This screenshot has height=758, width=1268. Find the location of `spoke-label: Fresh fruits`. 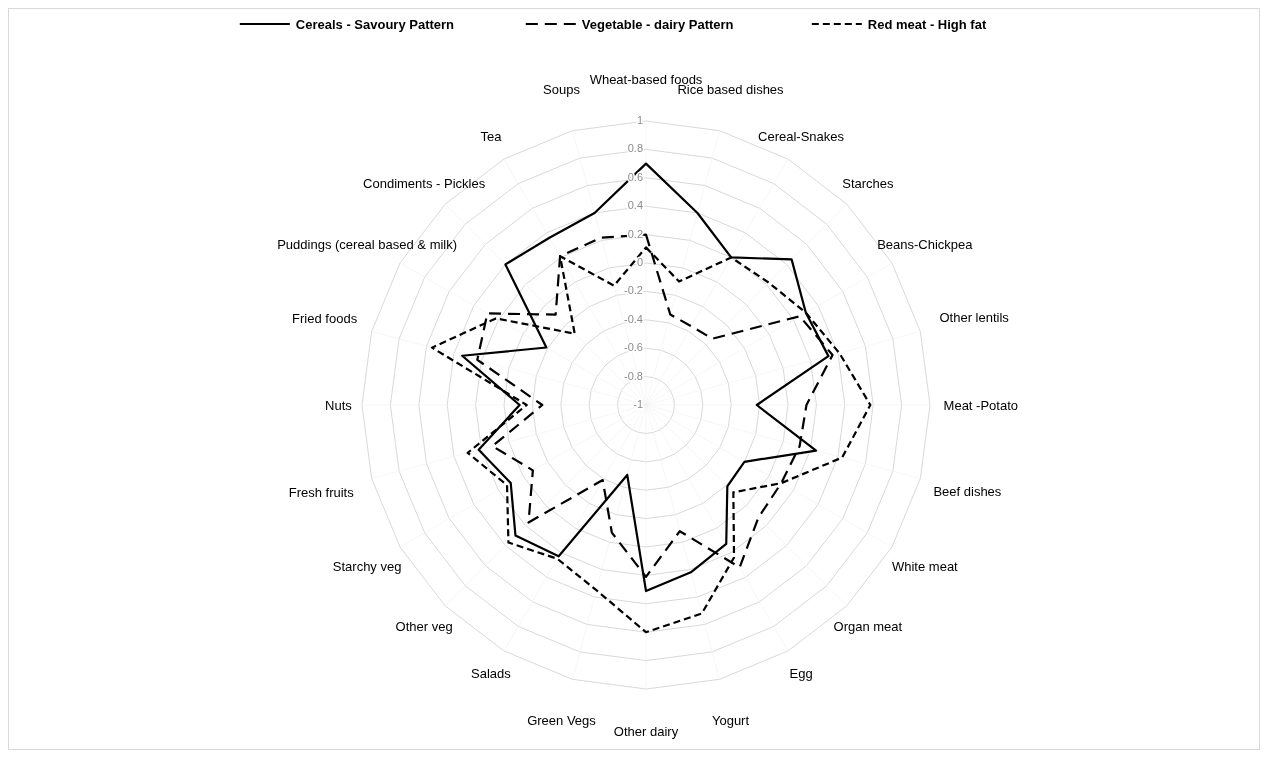

spoke-label: Fresh fruits is located at coordinates (321, 492).